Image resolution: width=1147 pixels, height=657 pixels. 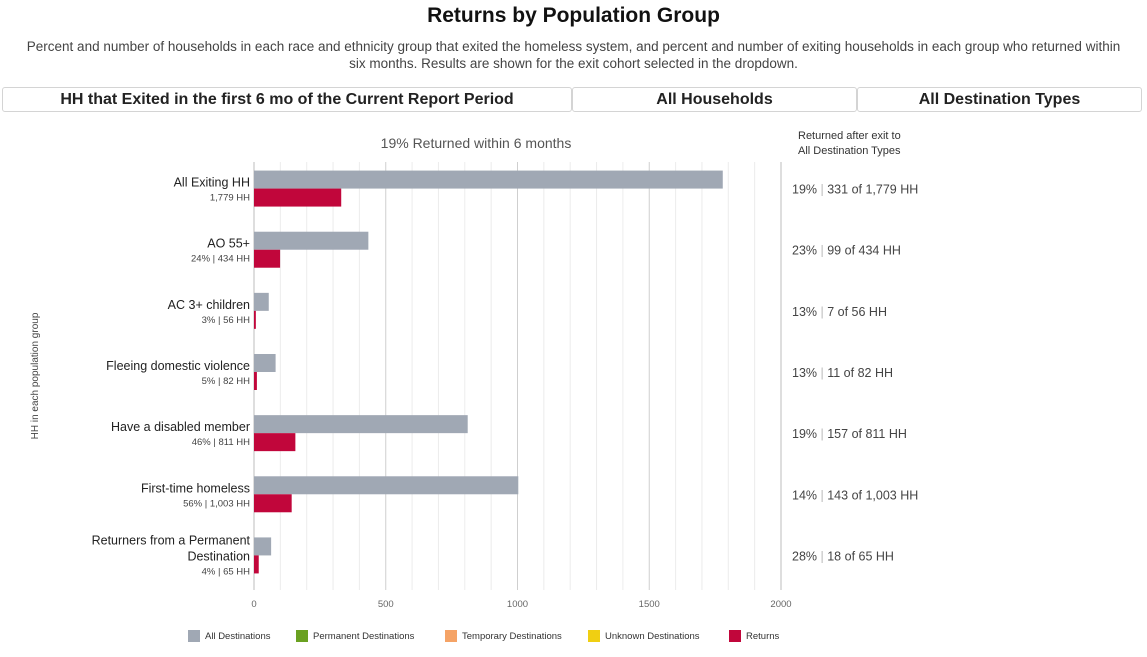 What do you see at coordinates (386, 604) in the screenshot?
I see `x-tick-label: 500` at bounding box center [386, 604].